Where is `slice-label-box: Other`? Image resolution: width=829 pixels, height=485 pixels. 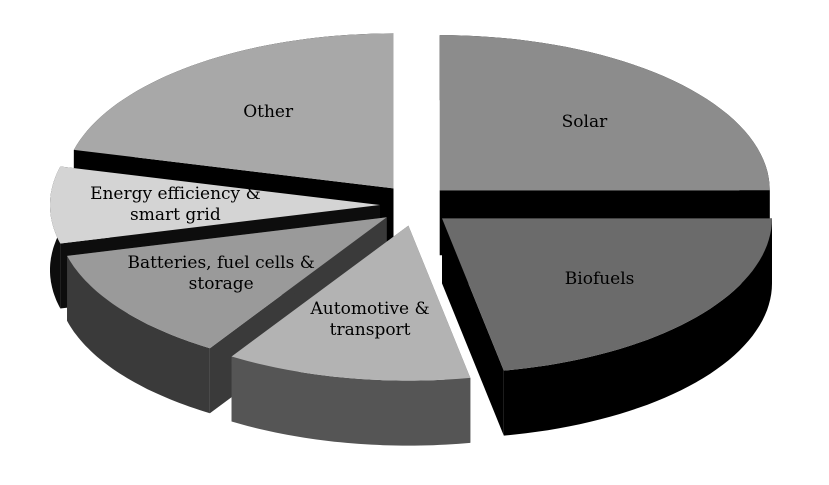
slice-label-box: Other is located at coordinates (268, 111).